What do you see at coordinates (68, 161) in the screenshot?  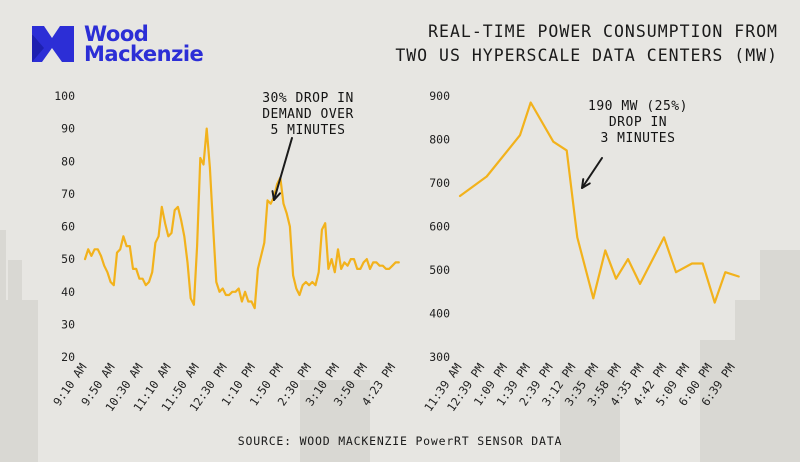 I see `y-tick-label: 80` at bounding box center [68, 161].